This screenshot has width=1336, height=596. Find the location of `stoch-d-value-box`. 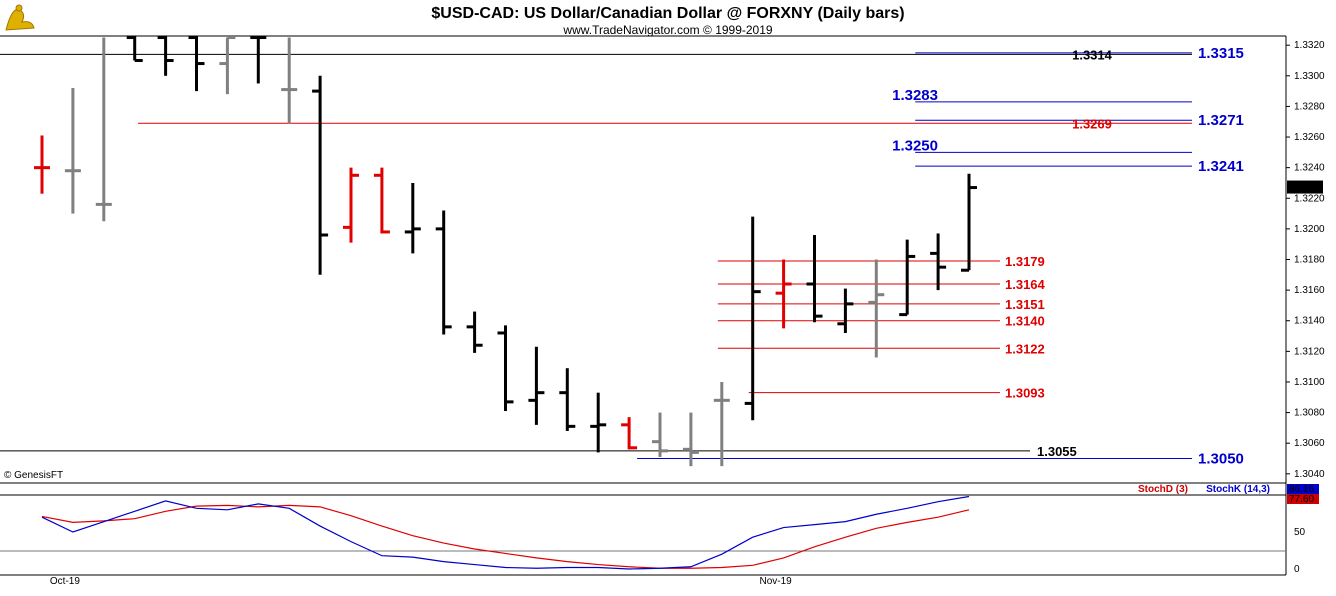

stoch-d-value-box is located at coordinates (1303, 499).